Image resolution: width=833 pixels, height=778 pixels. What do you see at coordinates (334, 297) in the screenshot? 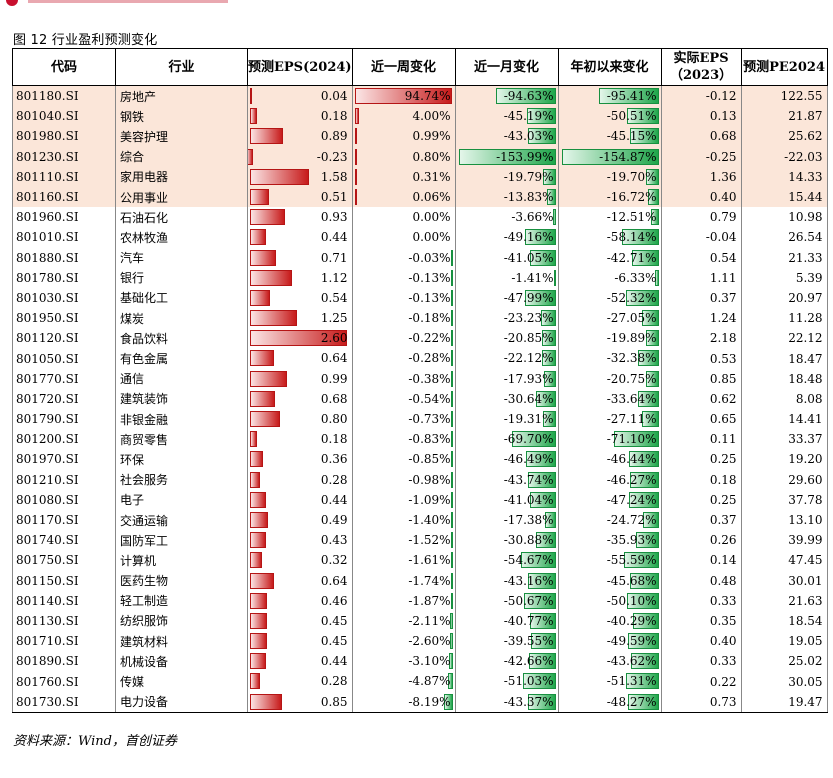
I see `eps-value: 0.54` at bounding box center [334, 297].